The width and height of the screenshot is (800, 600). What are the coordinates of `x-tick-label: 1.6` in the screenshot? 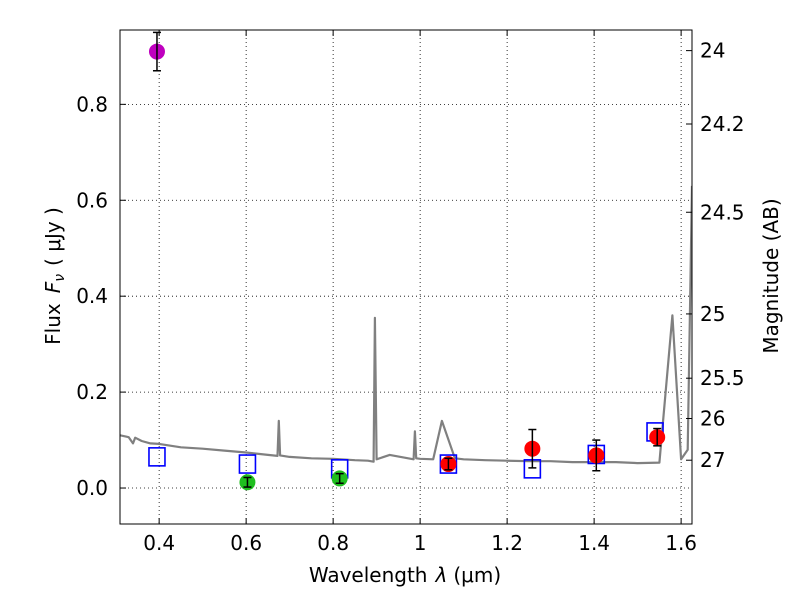 It's located at (681, 543).